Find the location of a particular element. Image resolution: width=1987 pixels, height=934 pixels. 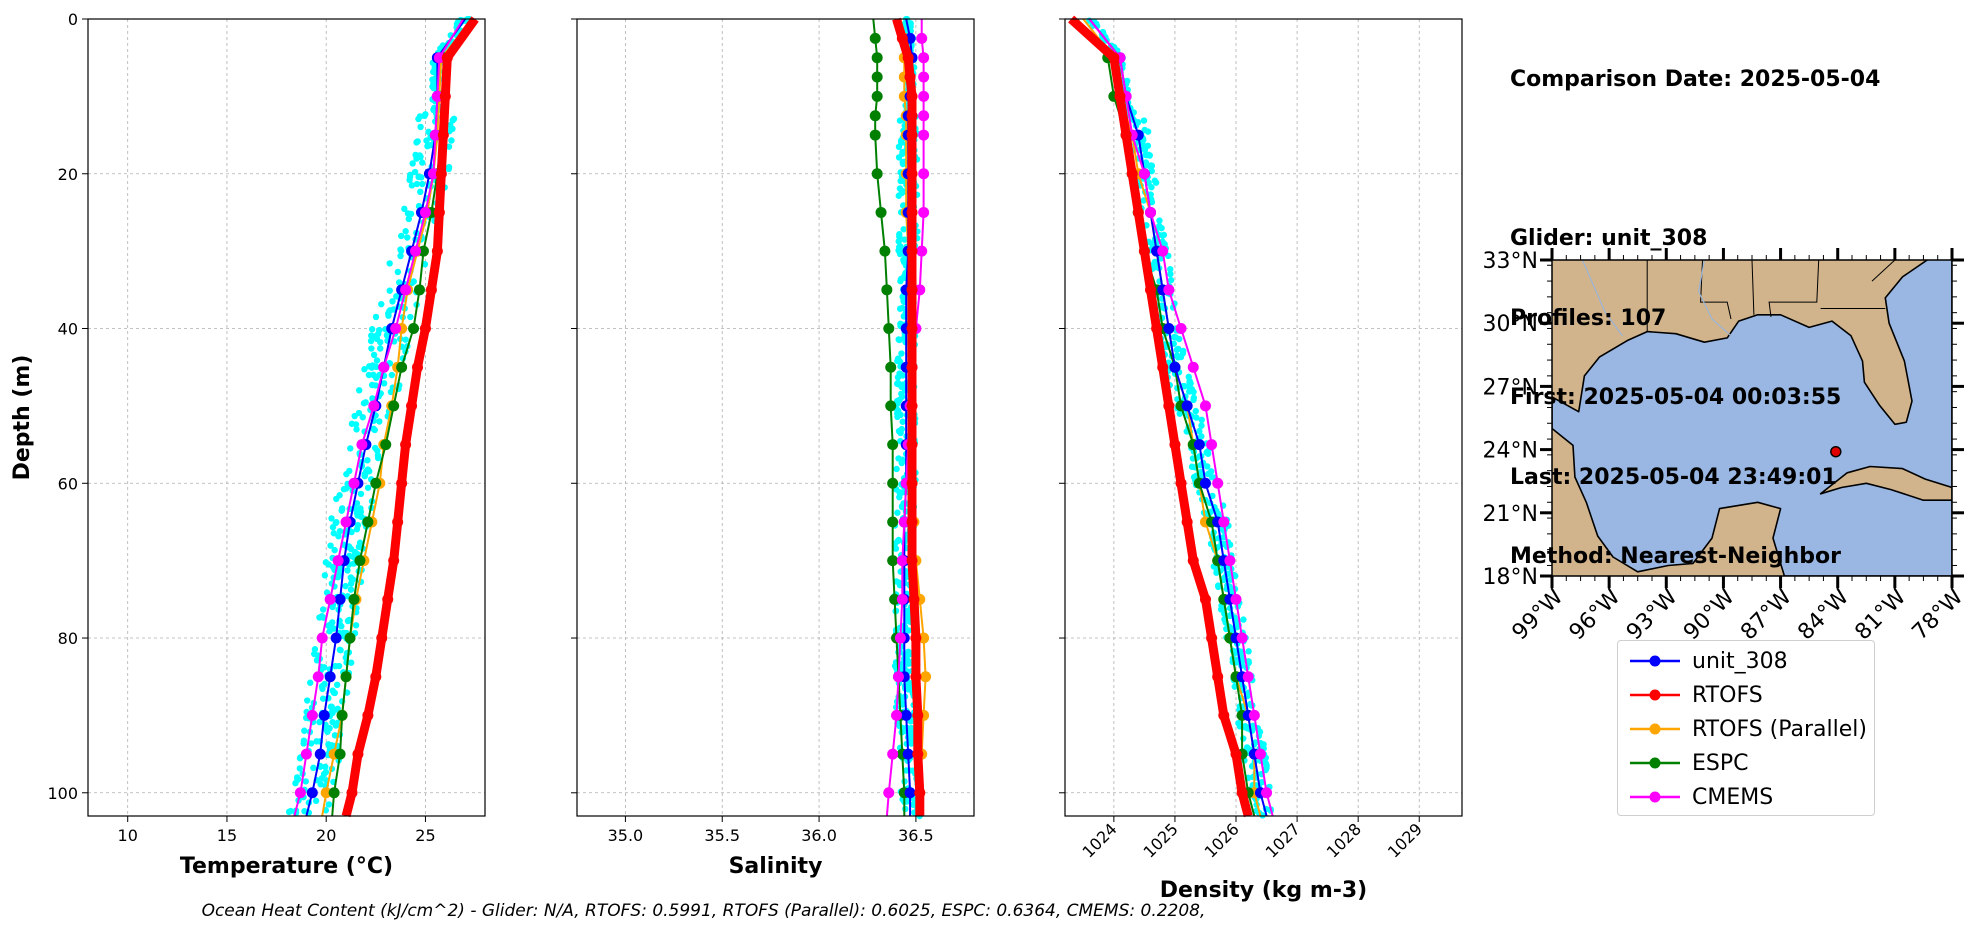

x-tick-label: 20 is located at coordinates (326, 835).